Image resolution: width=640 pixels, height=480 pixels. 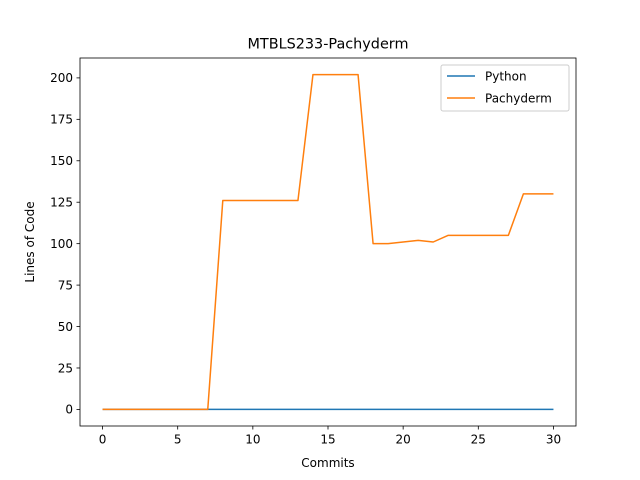 What do you see at coordinates (478, 440) in the screenshot?
I see `x-tick-label: 25` at bounding box center [478, 440].